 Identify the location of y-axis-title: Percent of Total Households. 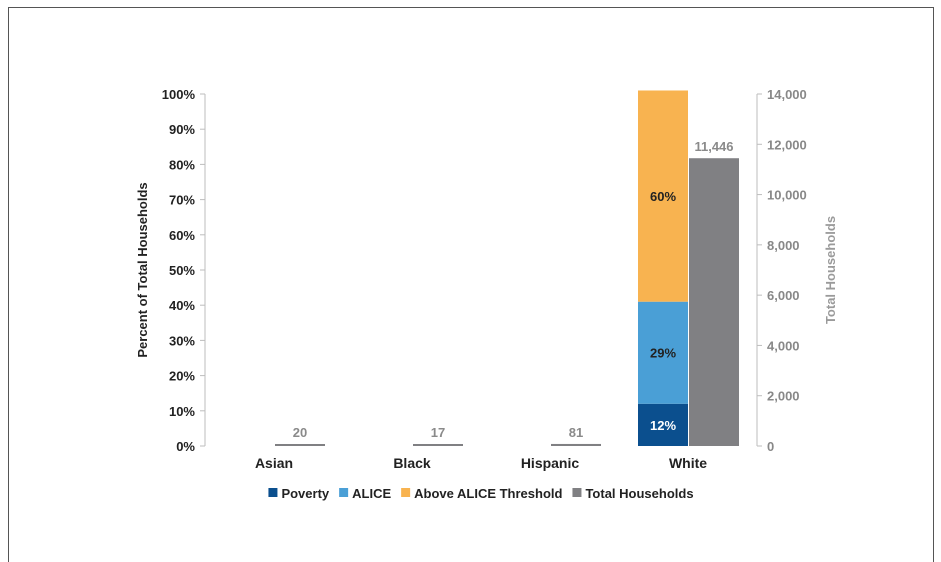
(142, 269).